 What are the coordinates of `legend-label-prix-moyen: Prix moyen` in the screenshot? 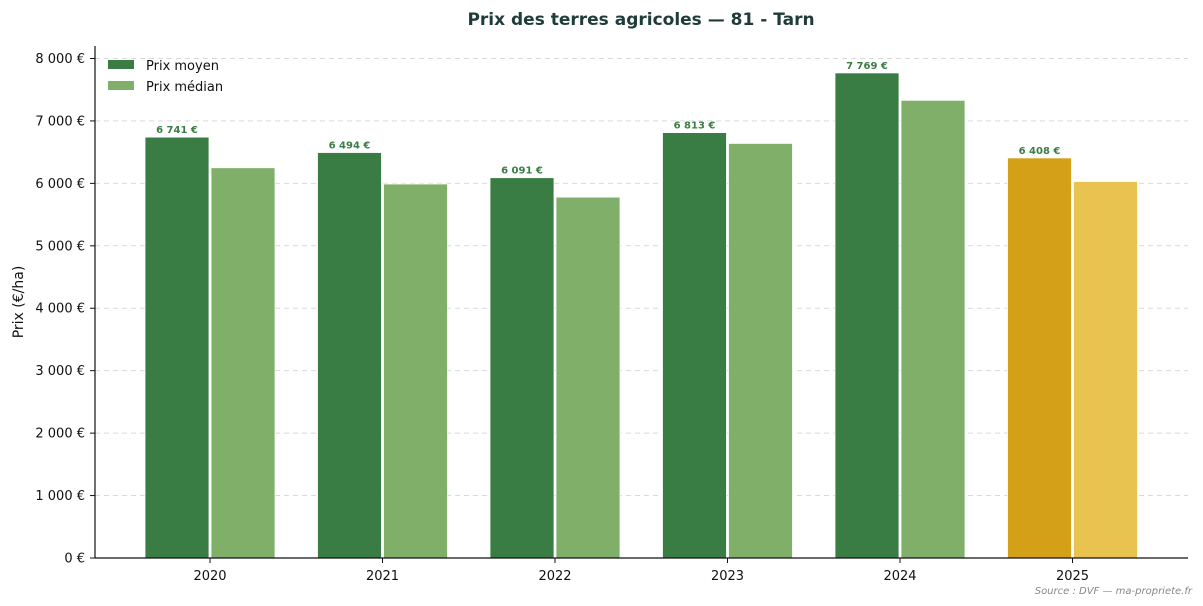 It's located at (182, 66).